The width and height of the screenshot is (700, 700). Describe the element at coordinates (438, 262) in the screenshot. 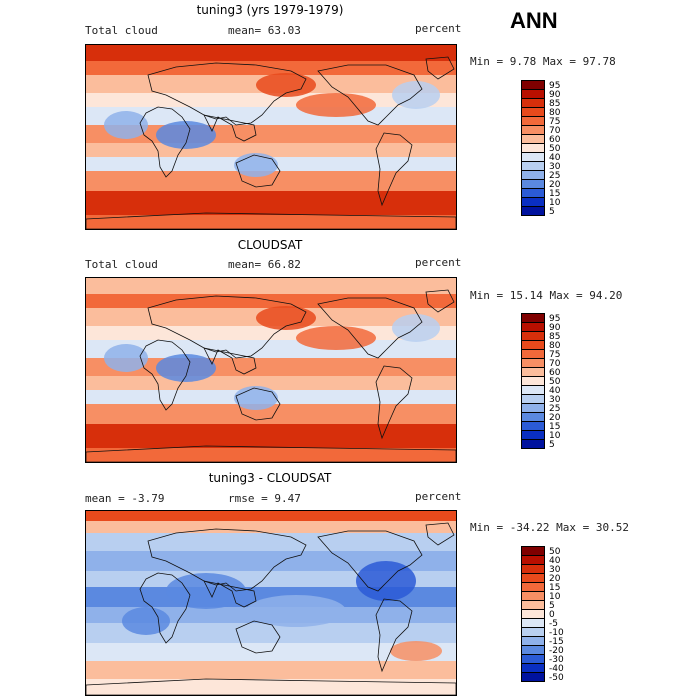

I see `panel-2-units-label: percent` at that location.